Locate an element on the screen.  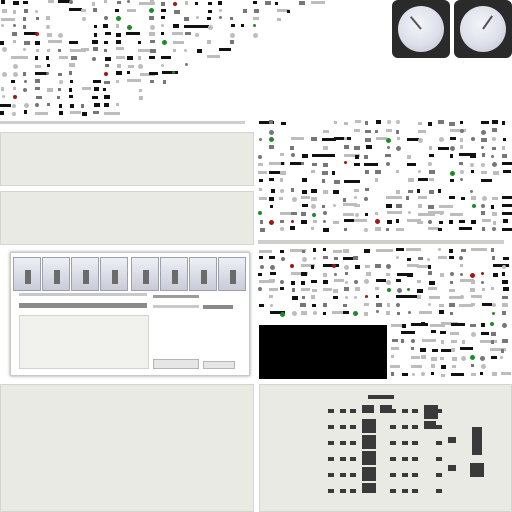
dialog-text-area is located at coordinates (84, 342).